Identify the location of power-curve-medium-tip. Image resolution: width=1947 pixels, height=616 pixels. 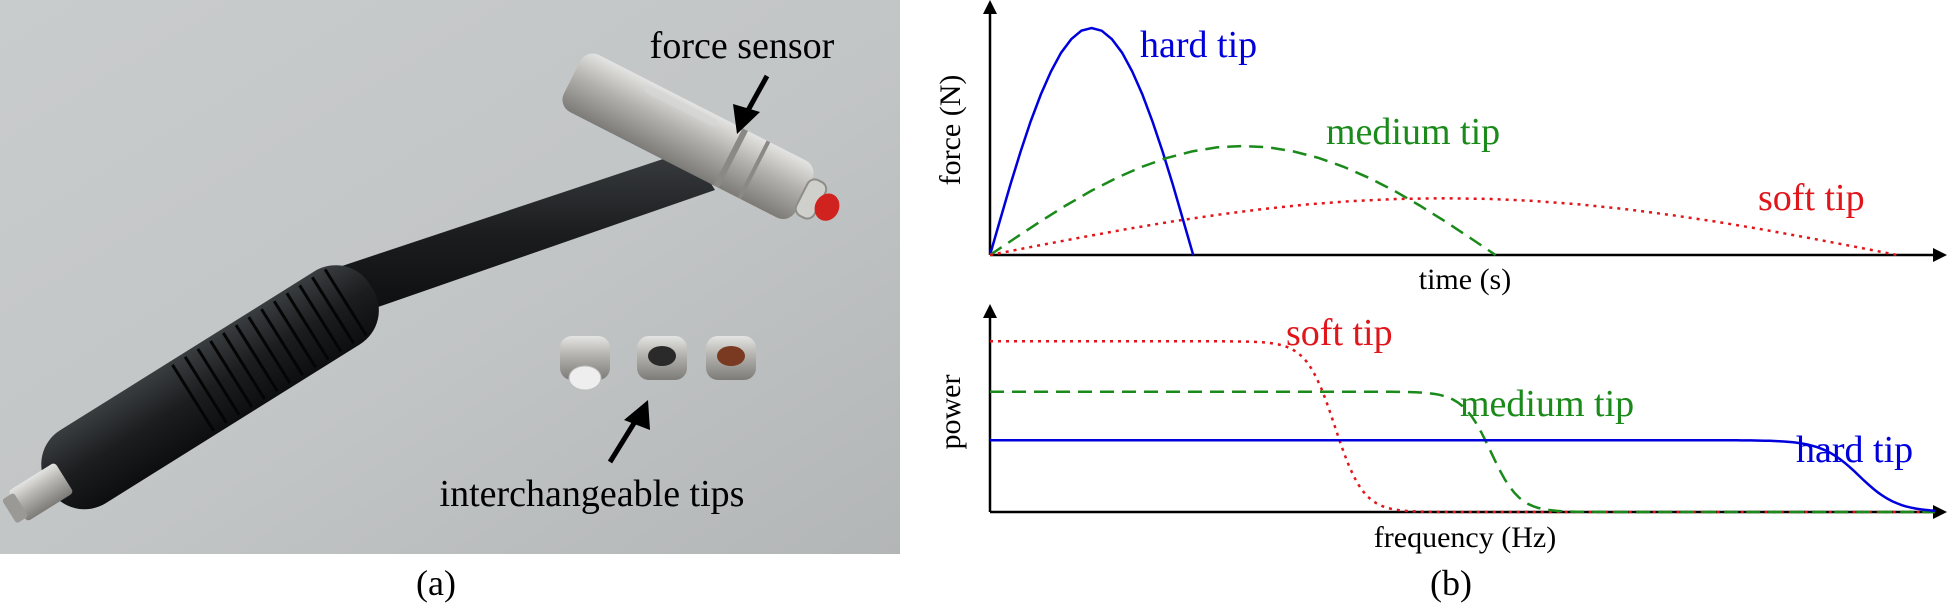
(1462, 452).